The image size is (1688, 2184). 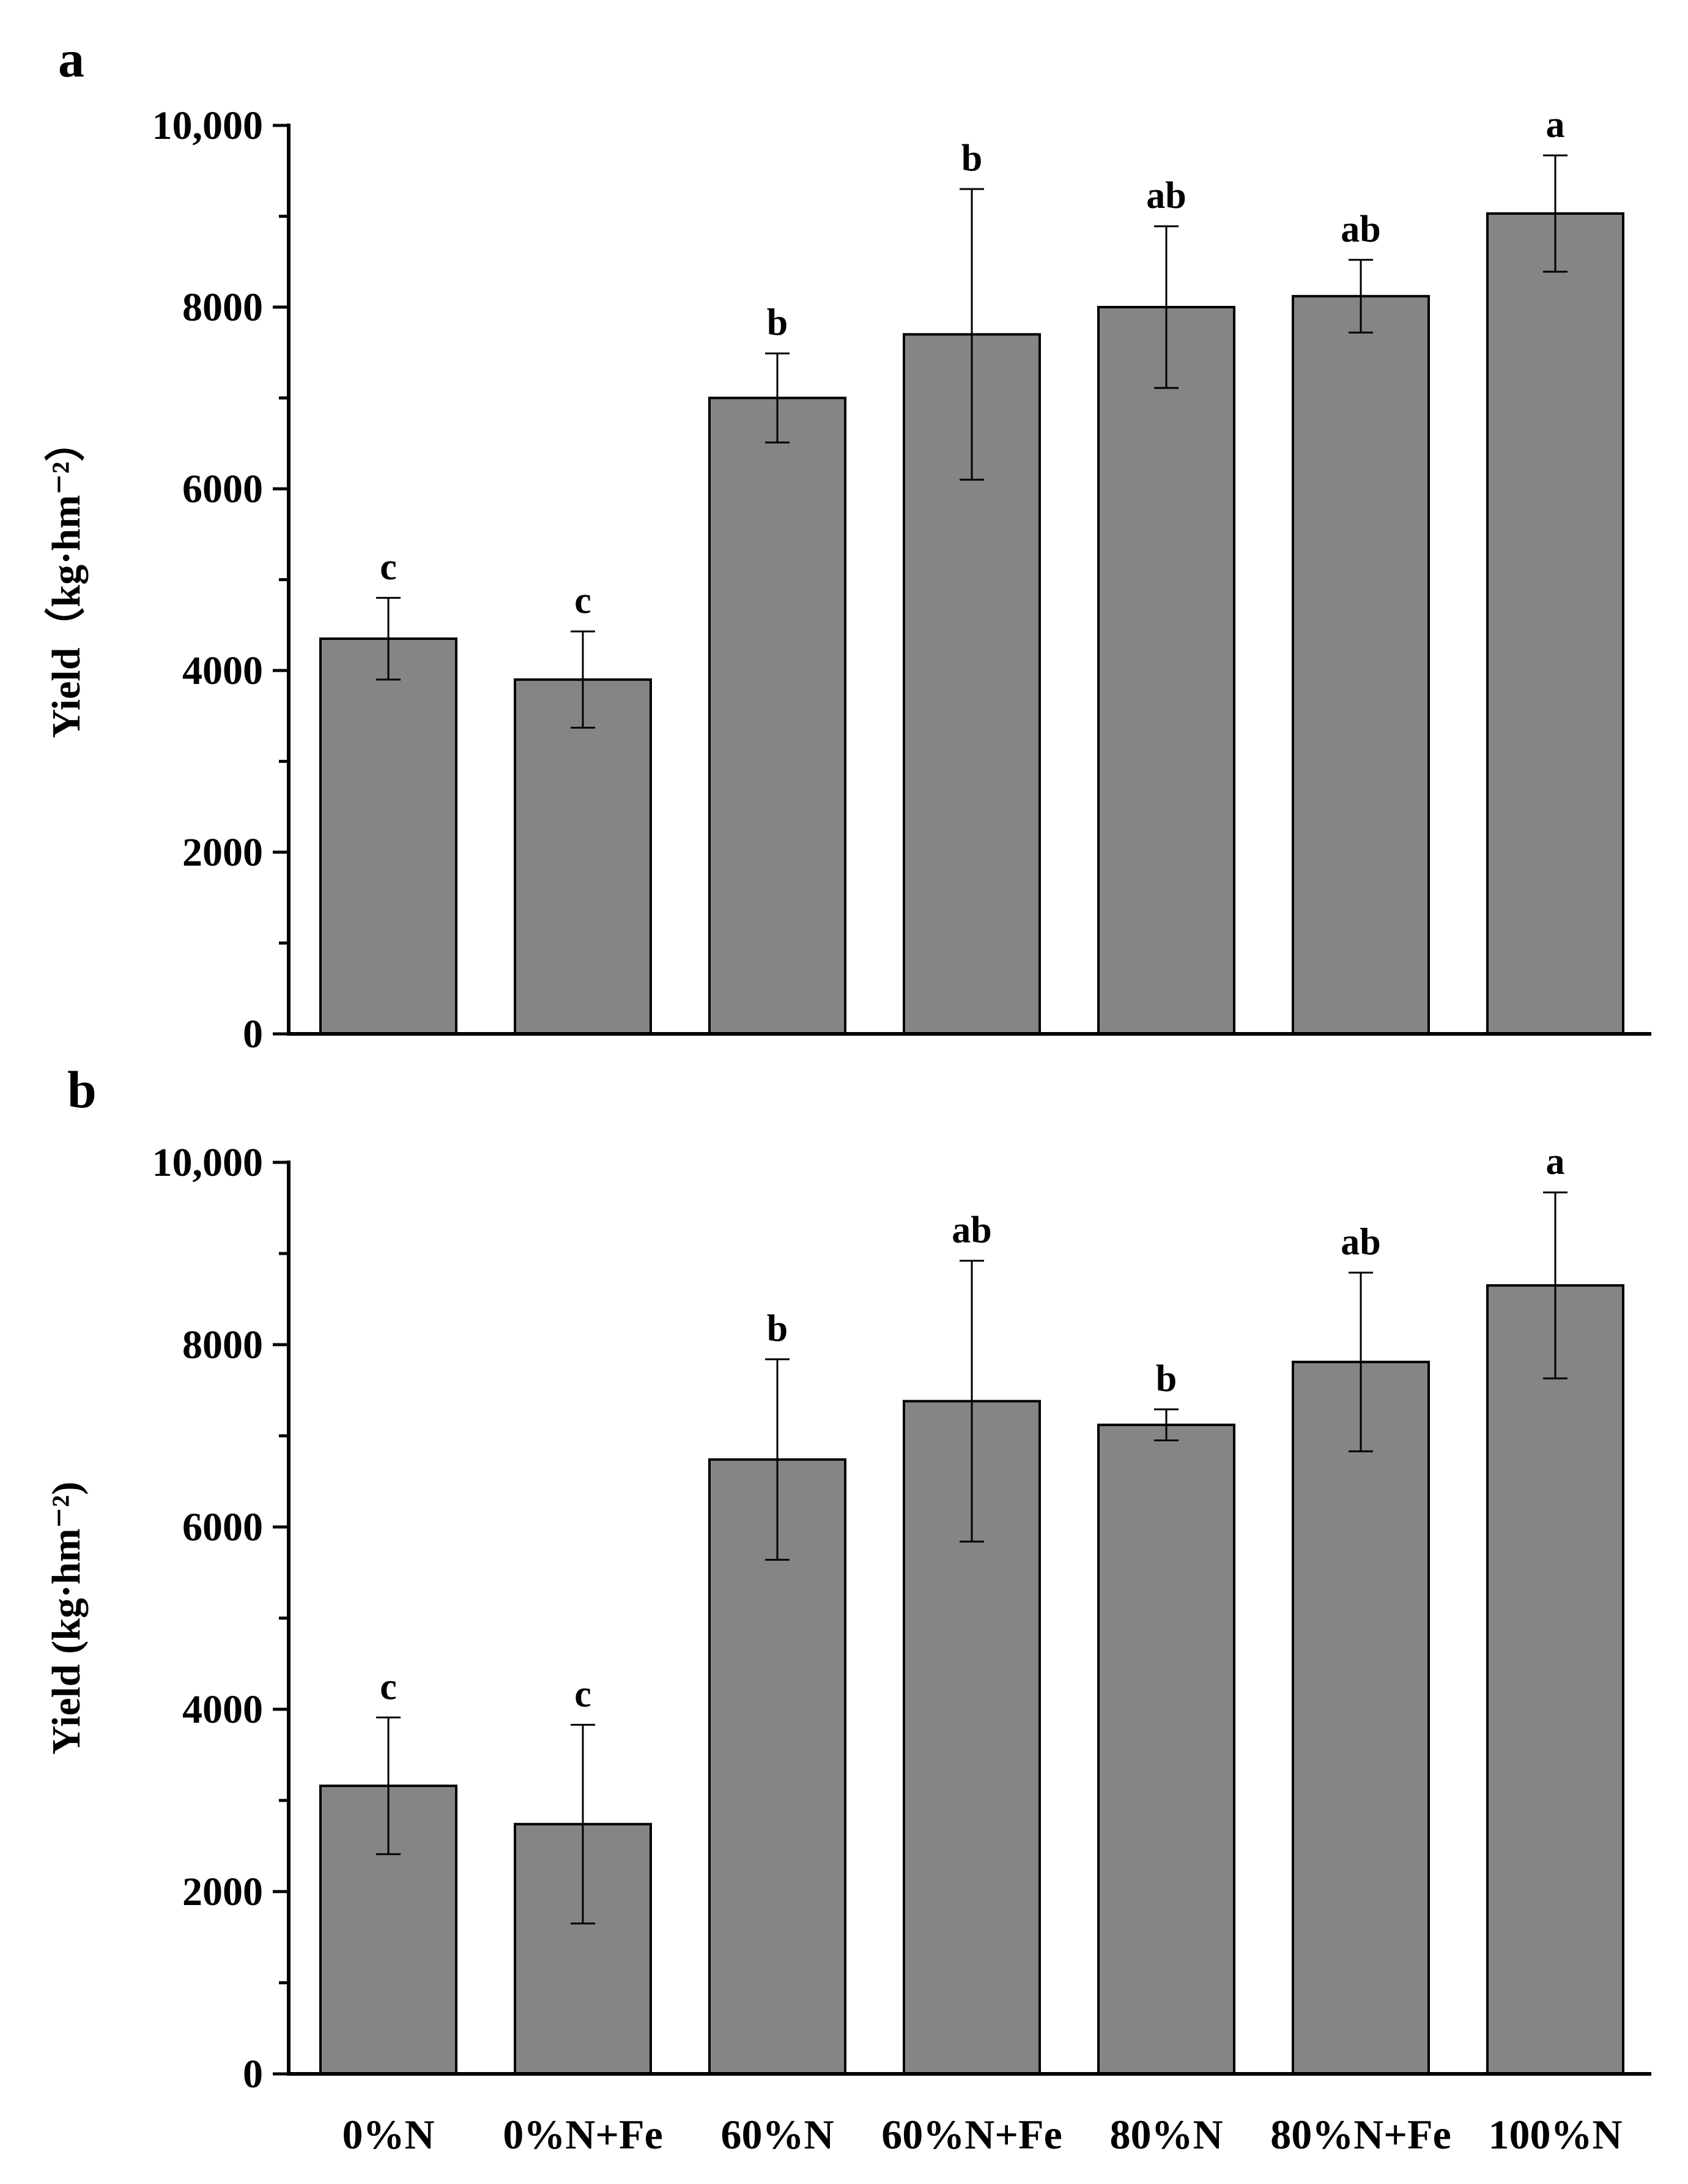 What do you see at coordinates (583, 2135) in the screenshot?
I see `x-category-label: 0%N+Fe` at bounding box center [583, 2135].